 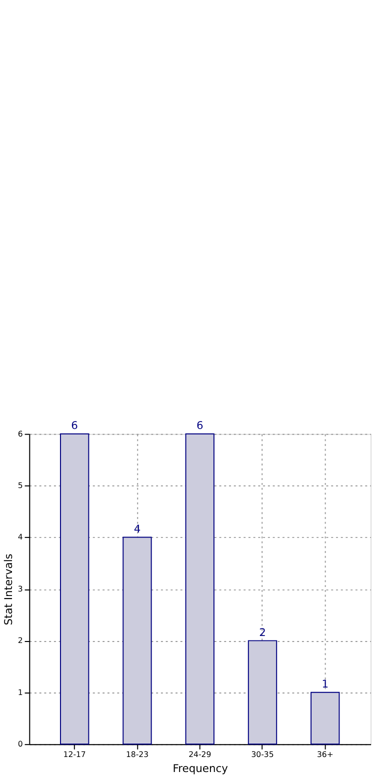 What do you see at coordinates (325, 755) in the screenshot?
I see `x-tick-label: 36+` at bounding box center [325, 755].